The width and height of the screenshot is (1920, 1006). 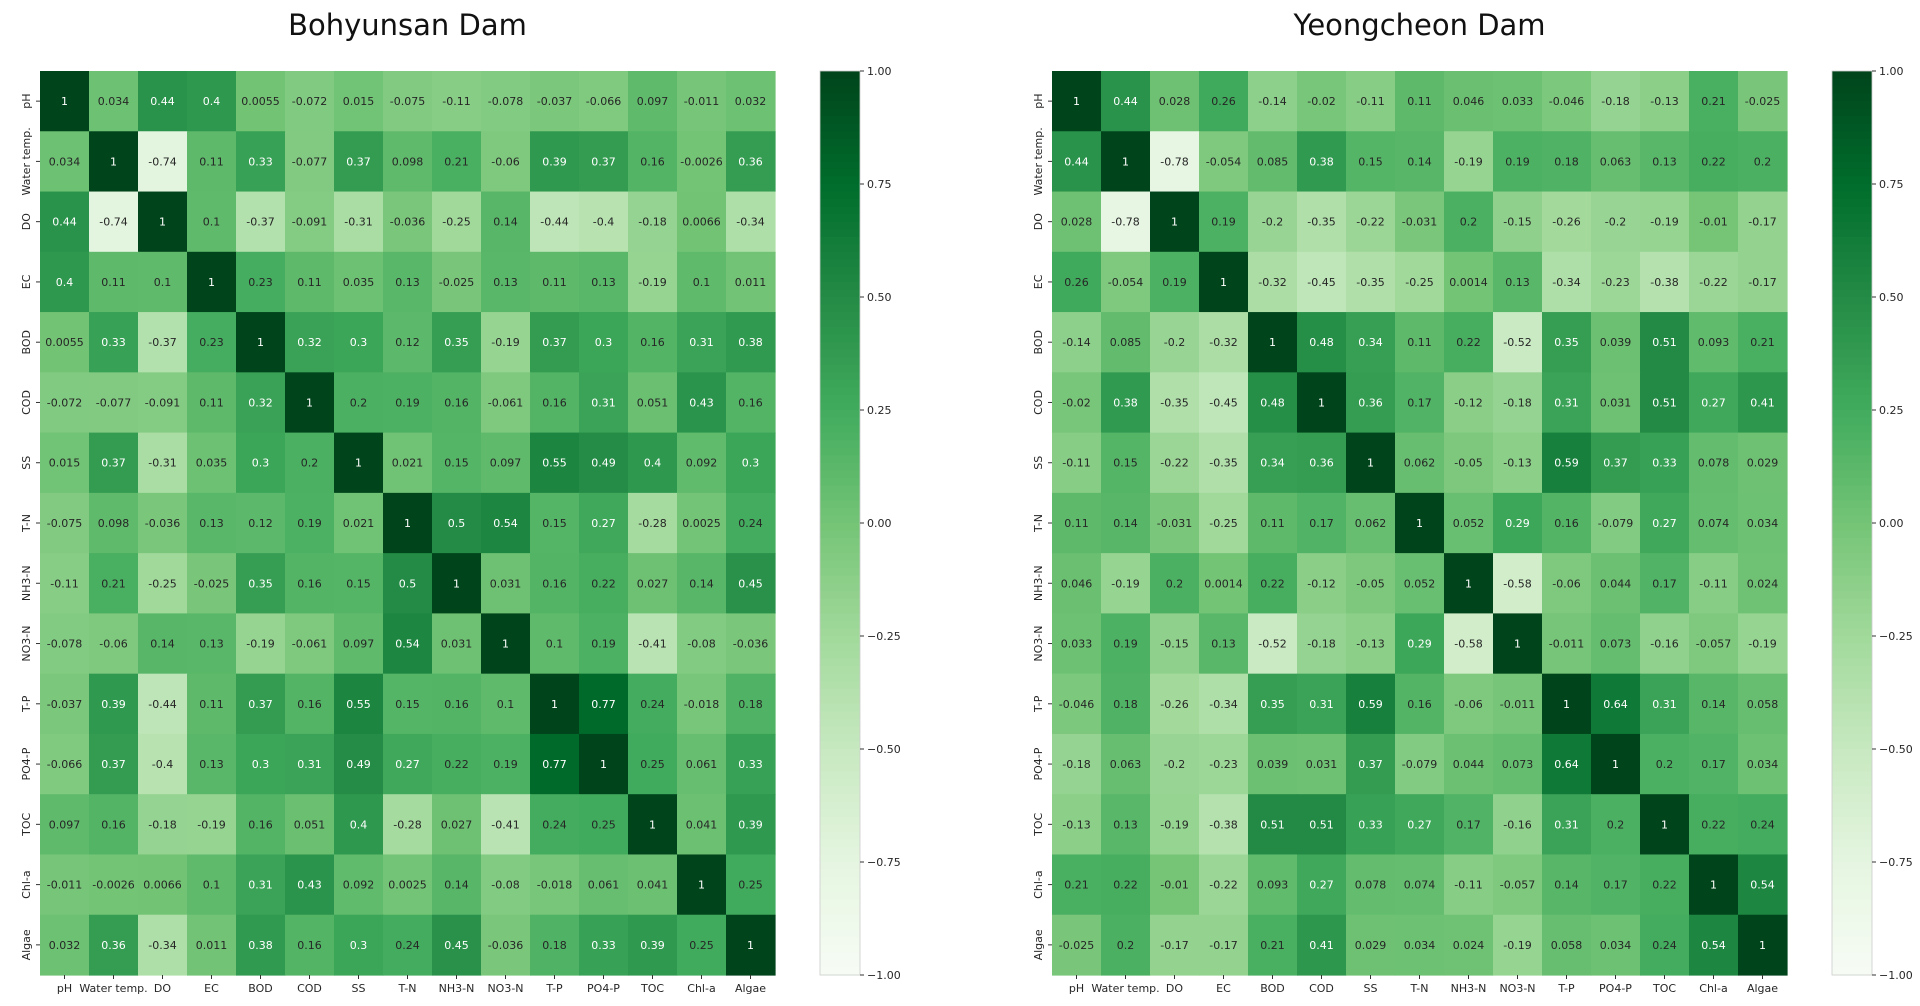 What do you see at coordinates (407, 222) in the screenshot?
I see `cell-value-label: -0.036` at bounding box center [407, 222].